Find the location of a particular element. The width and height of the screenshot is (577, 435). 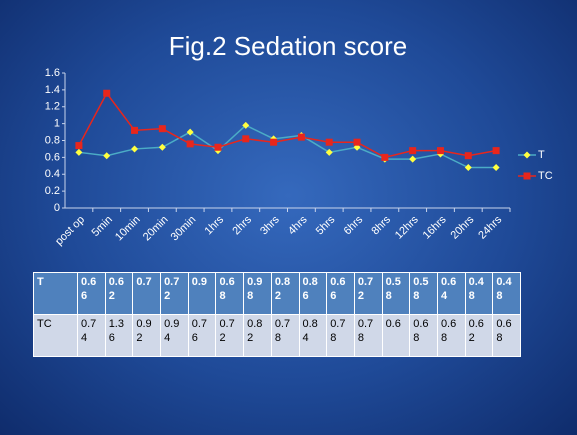

table-cell: 0.74 is located at coordinates (91, 335).